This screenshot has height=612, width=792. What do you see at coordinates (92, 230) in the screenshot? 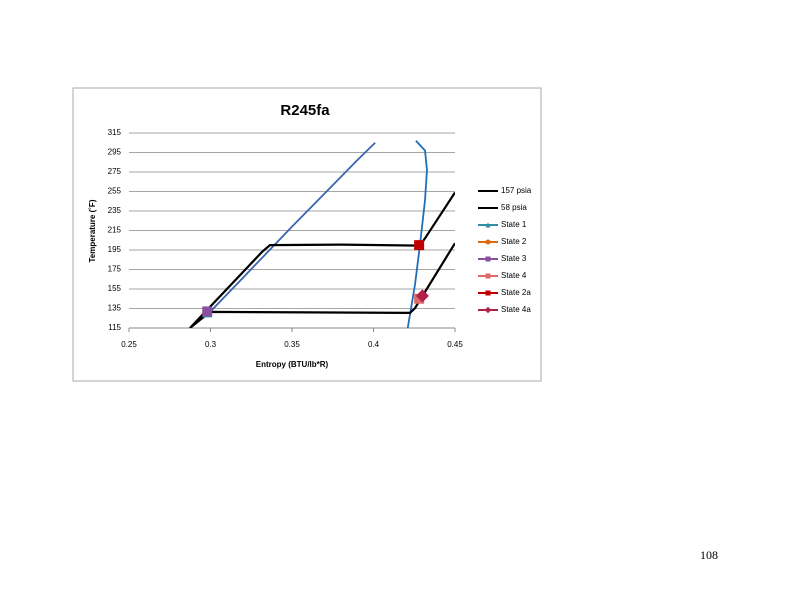
I see `y-axis-label: Temperature (˚F)` at bounding box center [92, 230].